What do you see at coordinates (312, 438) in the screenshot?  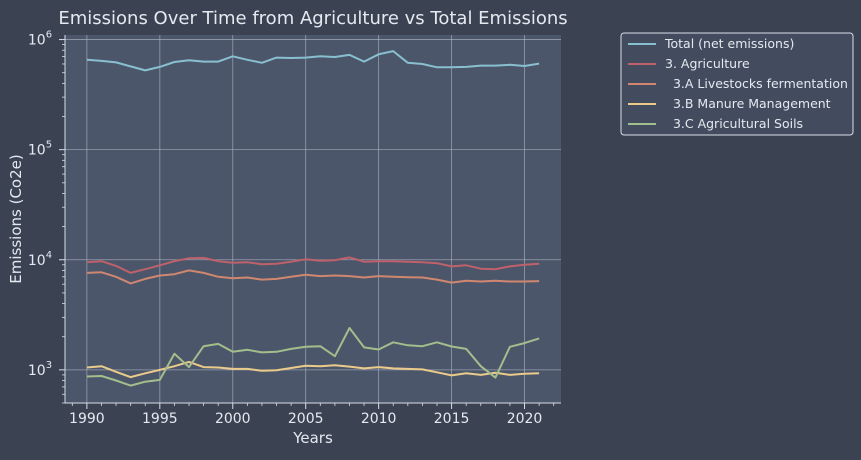 I see `x-axis-label: Years` at bounding box center [312, 438].